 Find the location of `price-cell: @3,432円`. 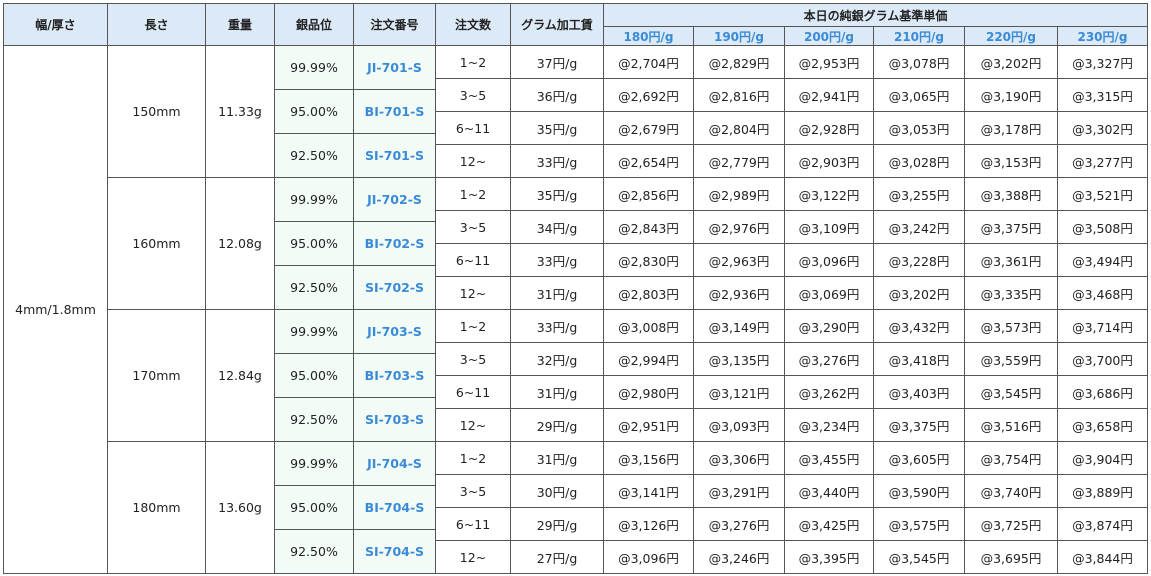

price-cell: @3,432円 is located at coordinates (919, 326).